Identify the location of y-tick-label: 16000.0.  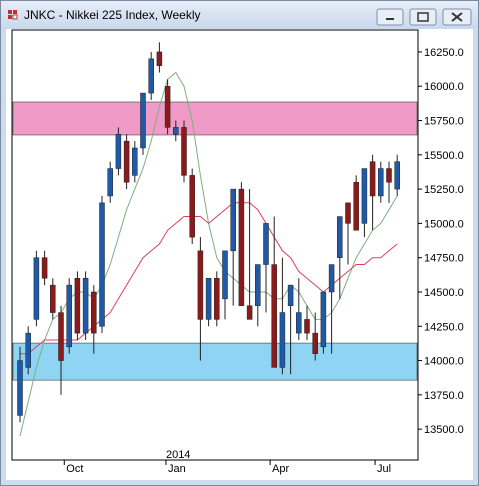
(444, 87).